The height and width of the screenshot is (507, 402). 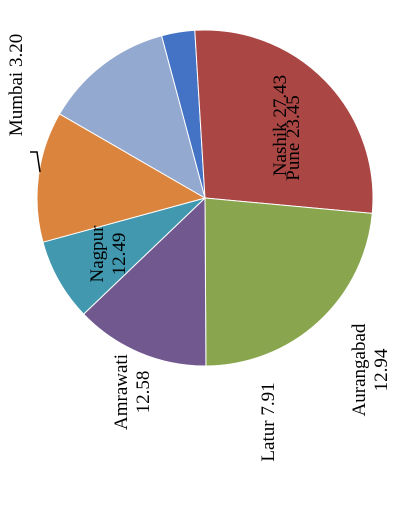 What do you see at coordinates (370, 369) in the screenshot?
I see `data-label-aurangabad: Aurangabad12.94` at bounding box center [370, 369].